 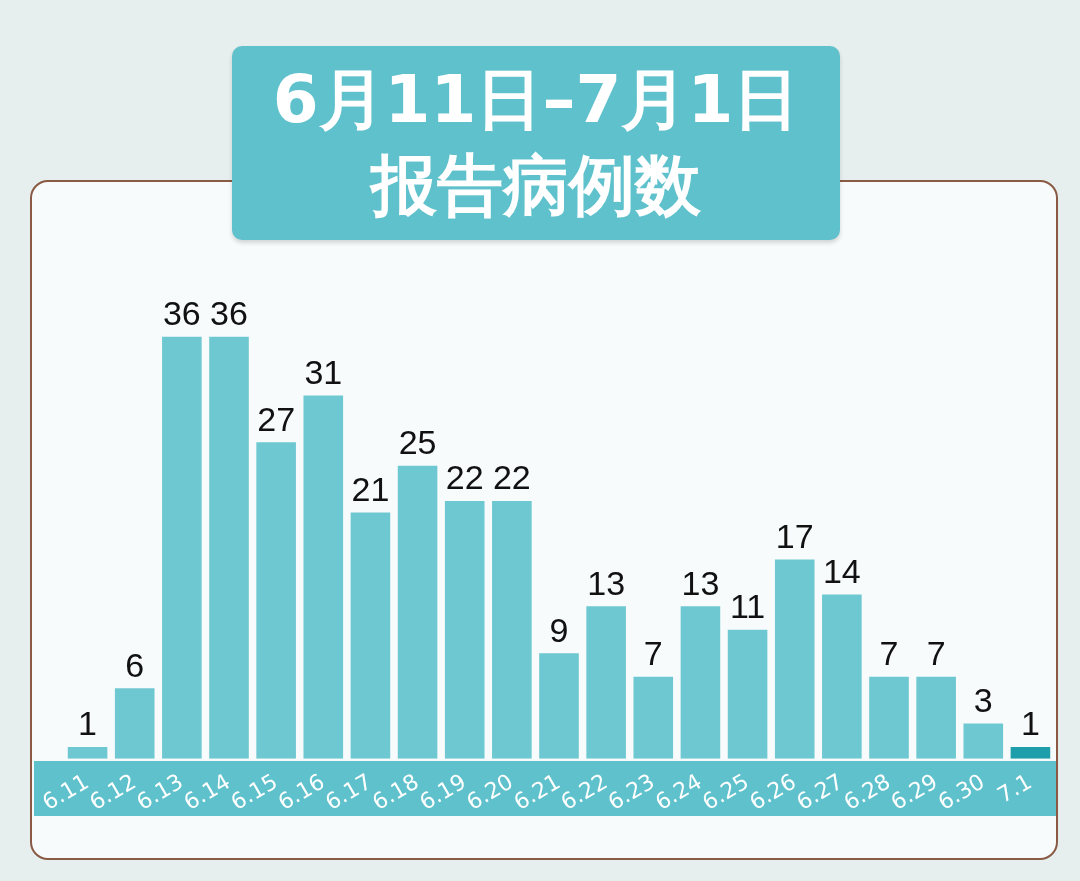 I want to click on x-tick-label: 7.1, so click(x=1014, y=788).